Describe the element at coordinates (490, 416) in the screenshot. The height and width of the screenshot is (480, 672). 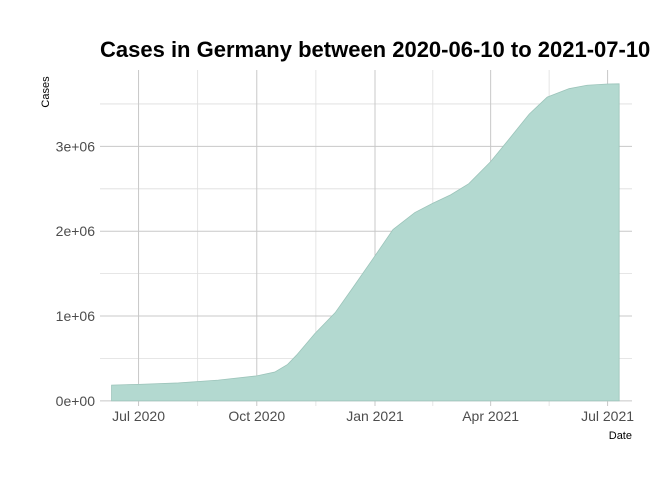
I see `x-tick-label: Apr 2021` at that location.